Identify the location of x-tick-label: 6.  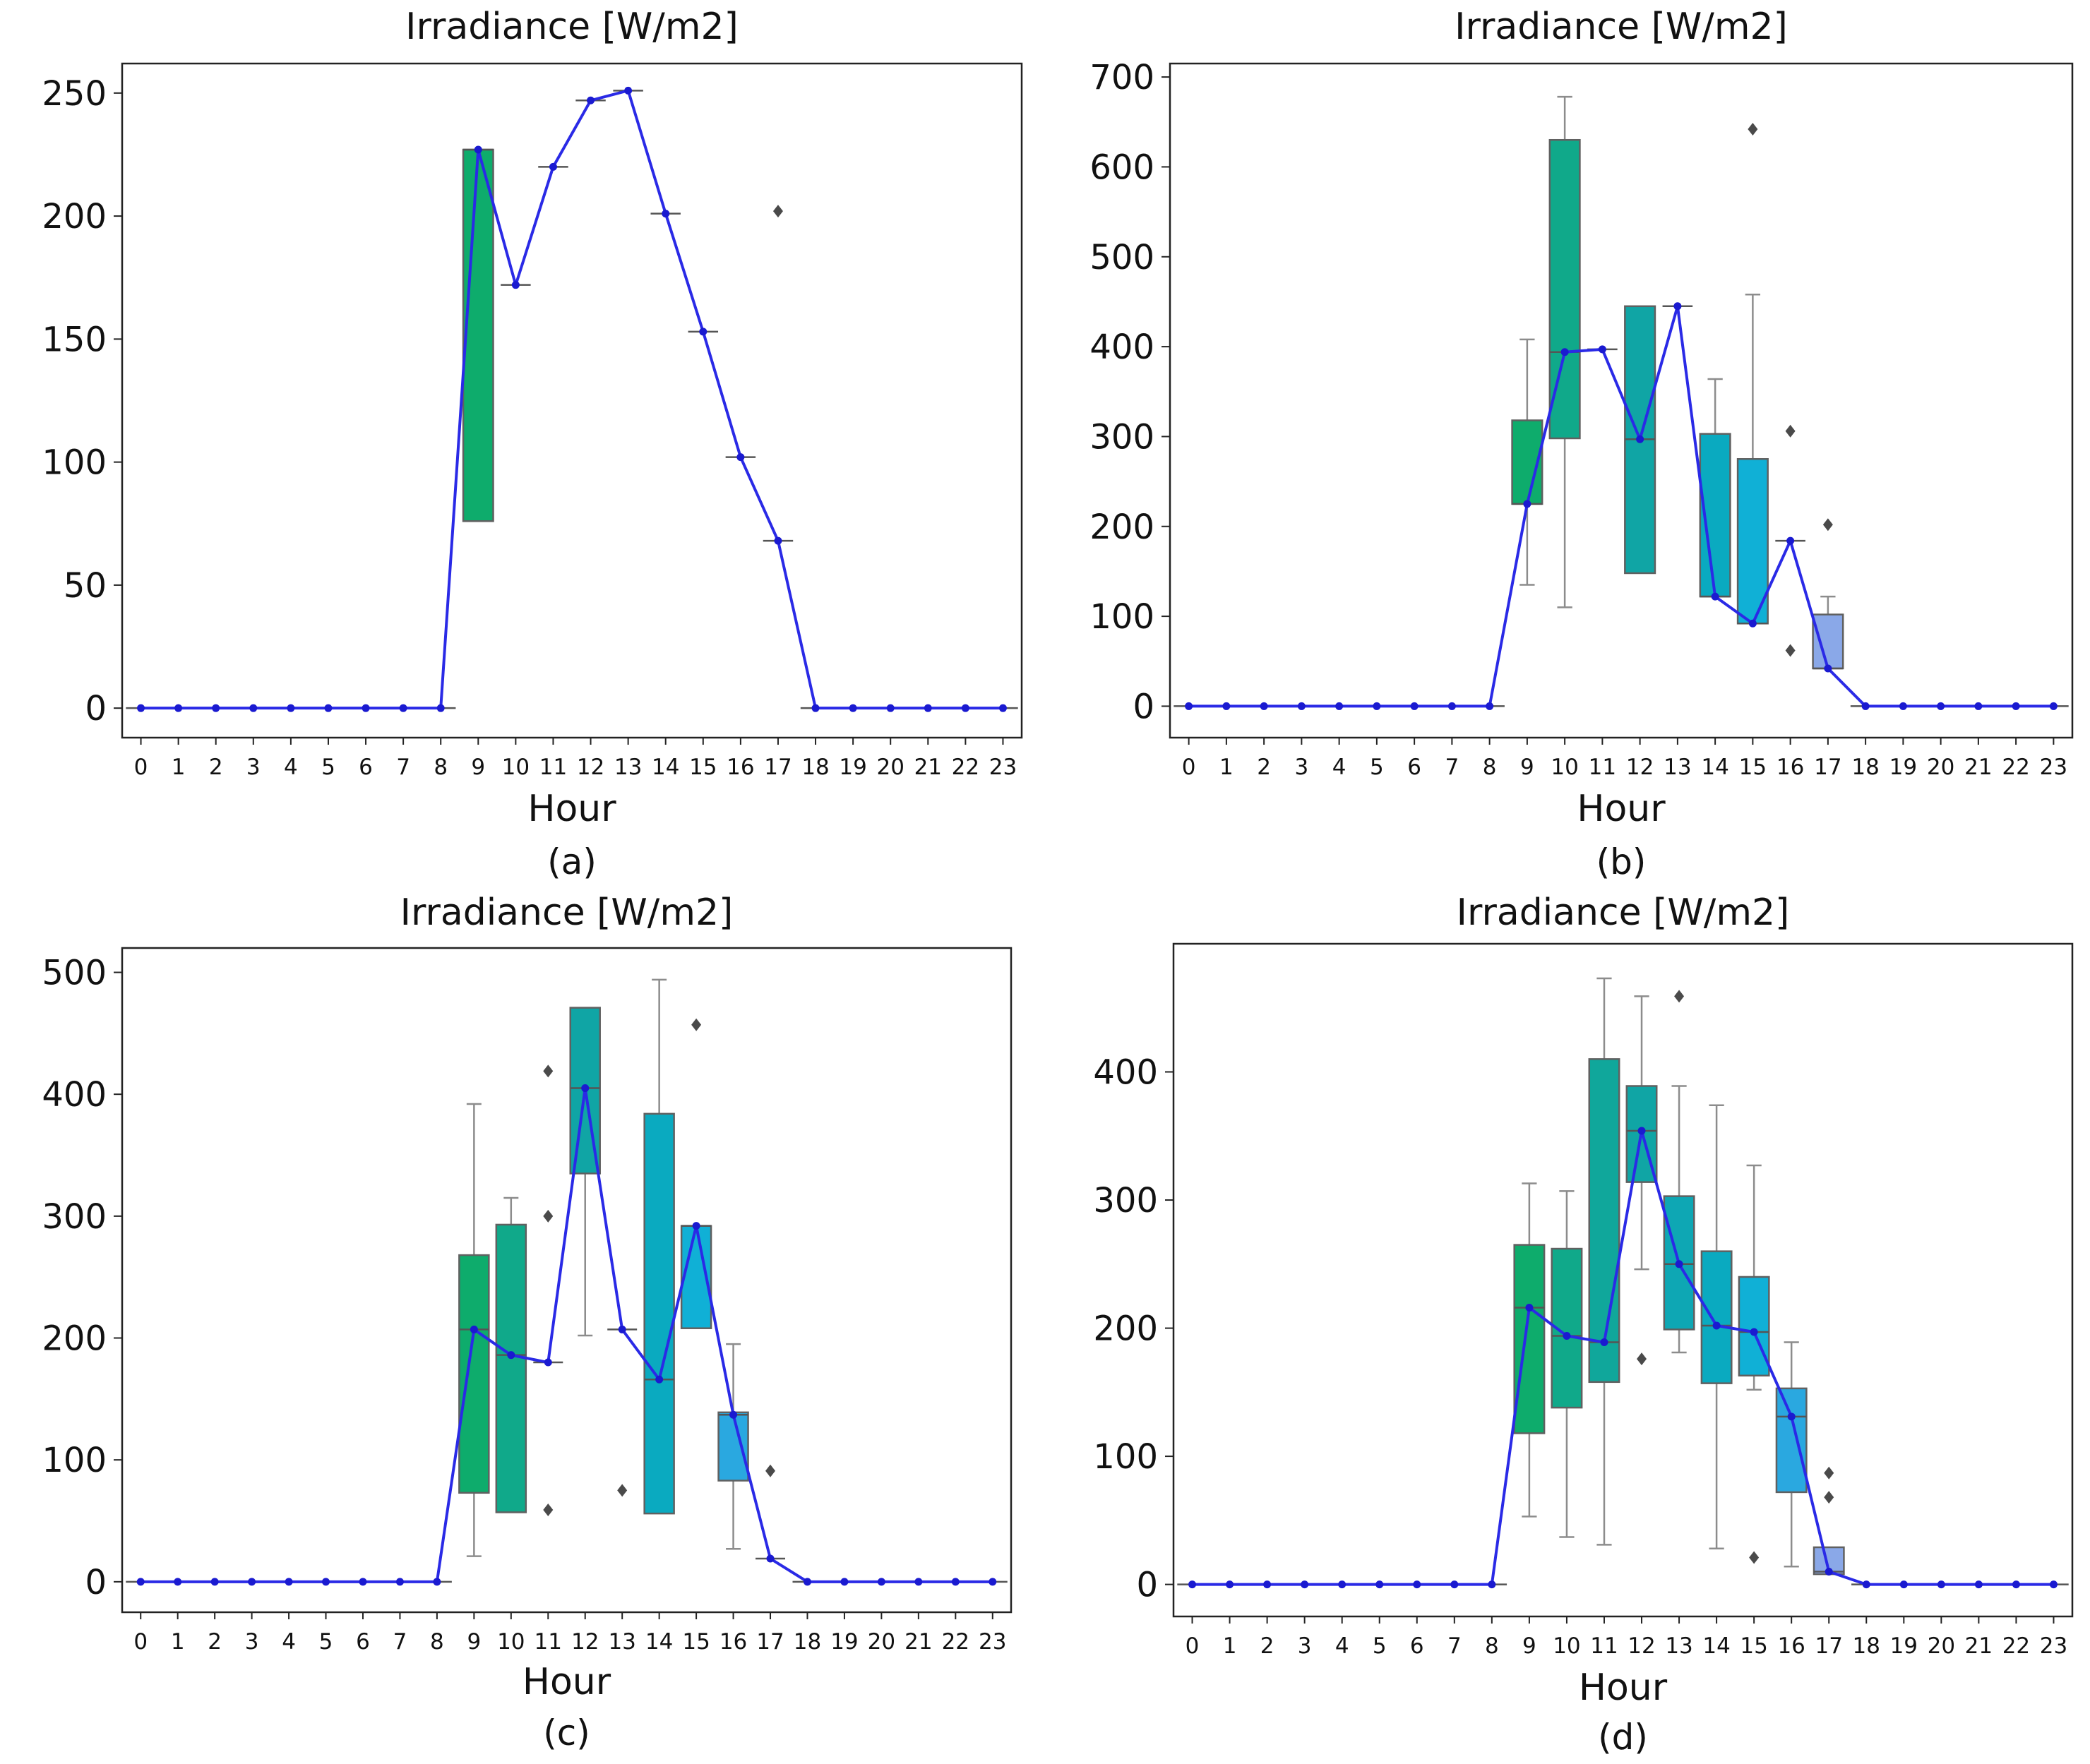
(366, 768).